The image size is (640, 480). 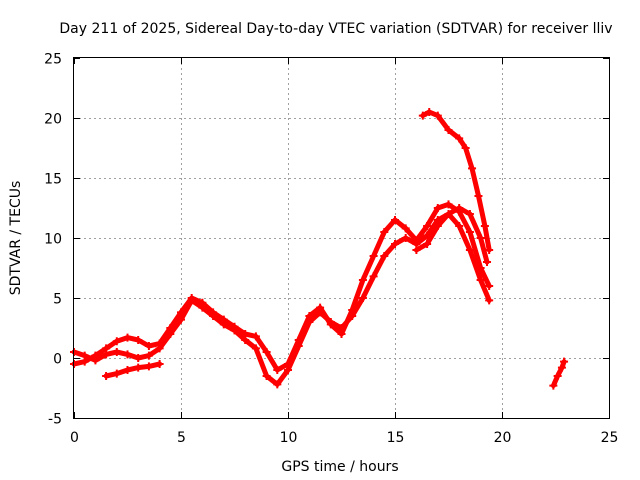 What do you see at coordinates (181, 438) in the screenshot?
I see `x-tick-label: 5` at bounding box center [181, 438].